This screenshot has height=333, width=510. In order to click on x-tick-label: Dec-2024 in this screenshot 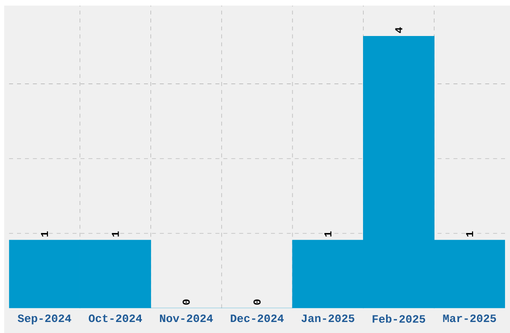, I will do `click(257, 318)`.